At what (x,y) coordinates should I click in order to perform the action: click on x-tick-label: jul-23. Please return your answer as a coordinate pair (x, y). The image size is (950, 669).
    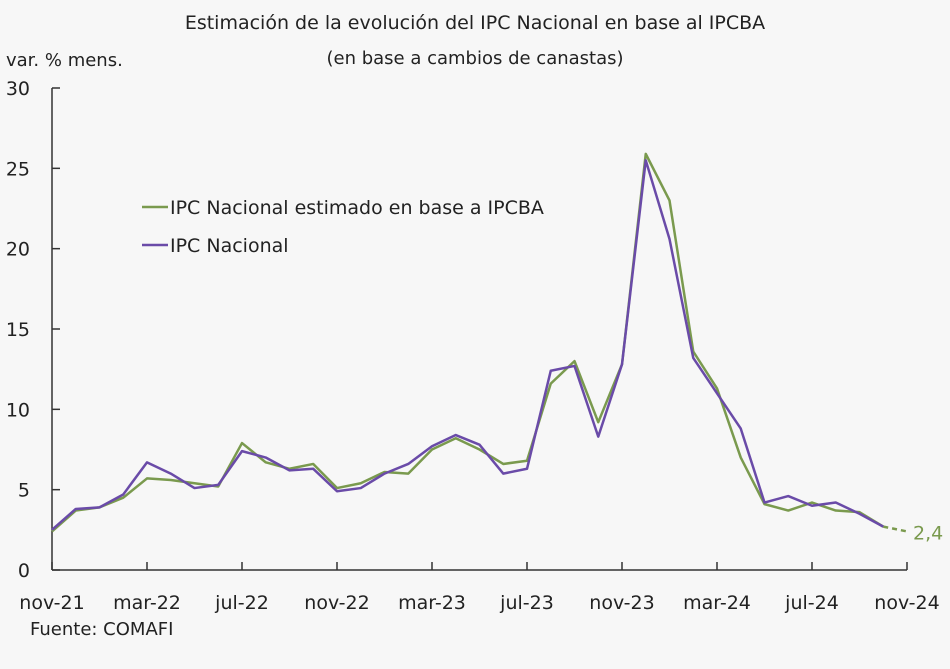
    Looking at the image, I should click on (526, 603).